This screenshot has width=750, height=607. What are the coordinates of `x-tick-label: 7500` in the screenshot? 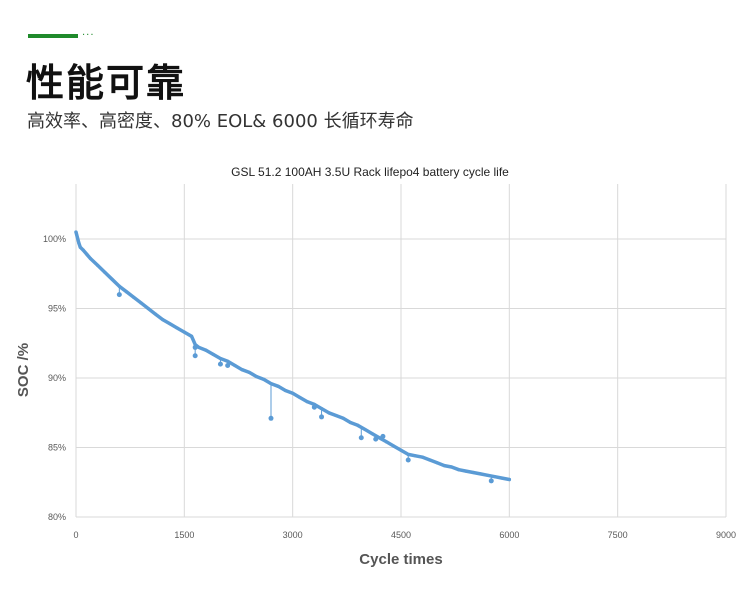 It's located at (618, 535).